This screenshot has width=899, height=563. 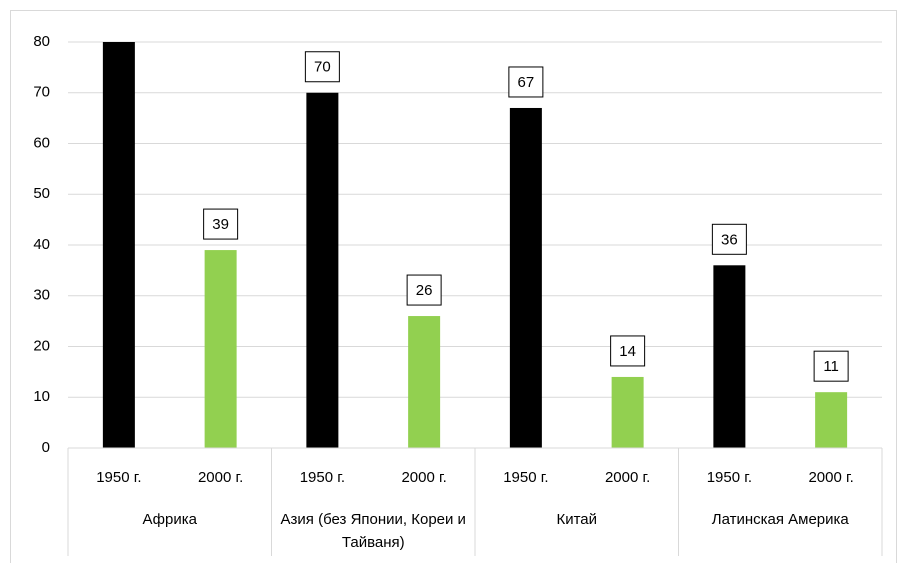 I want to click on y-tick-label: 30, so click(x=41, y=295).